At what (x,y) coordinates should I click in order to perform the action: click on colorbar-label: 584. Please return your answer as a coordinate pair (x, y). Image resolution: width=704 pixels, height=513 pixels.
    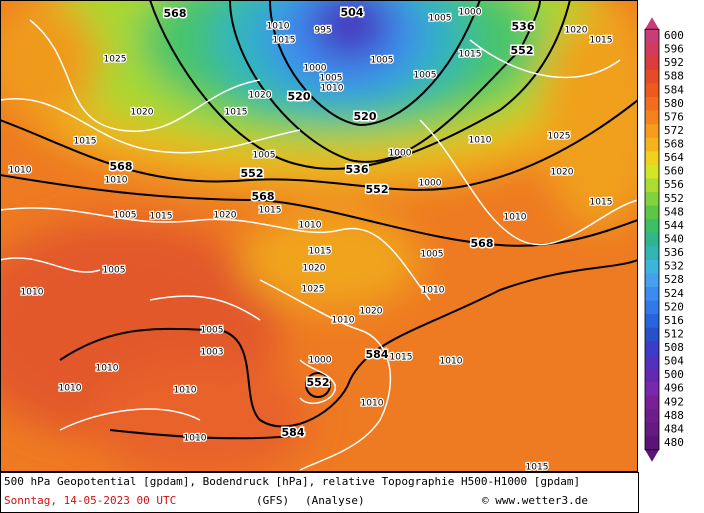
    Looking at the image, I should click on (674, 89).